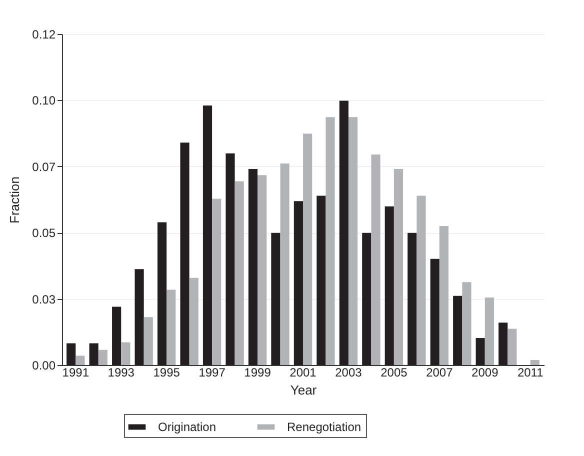 Image resolution: width=584 pixels, height=456 pixels. Describe the element at coordinates (212, 373) in the screenshot. I see `x-tick-label: 1997` at that location.